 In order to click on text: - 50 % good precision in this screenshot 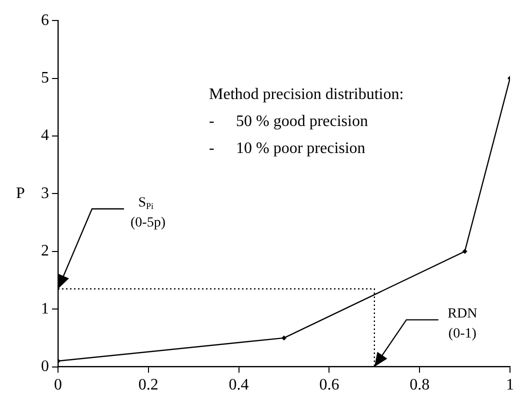, I will do `click(288, 121)`.